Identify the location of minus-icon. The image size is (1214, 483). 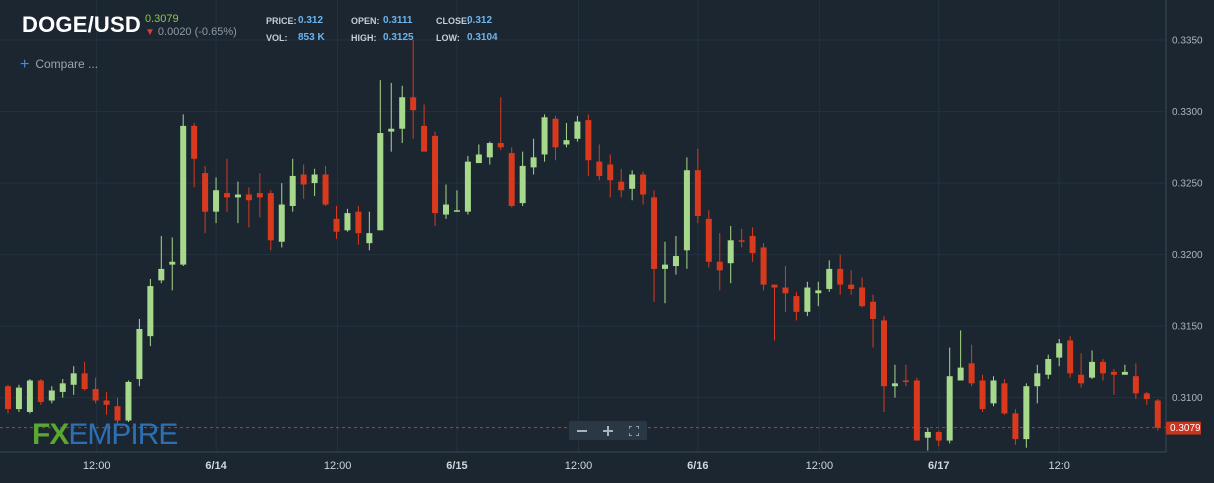
(582, 430).